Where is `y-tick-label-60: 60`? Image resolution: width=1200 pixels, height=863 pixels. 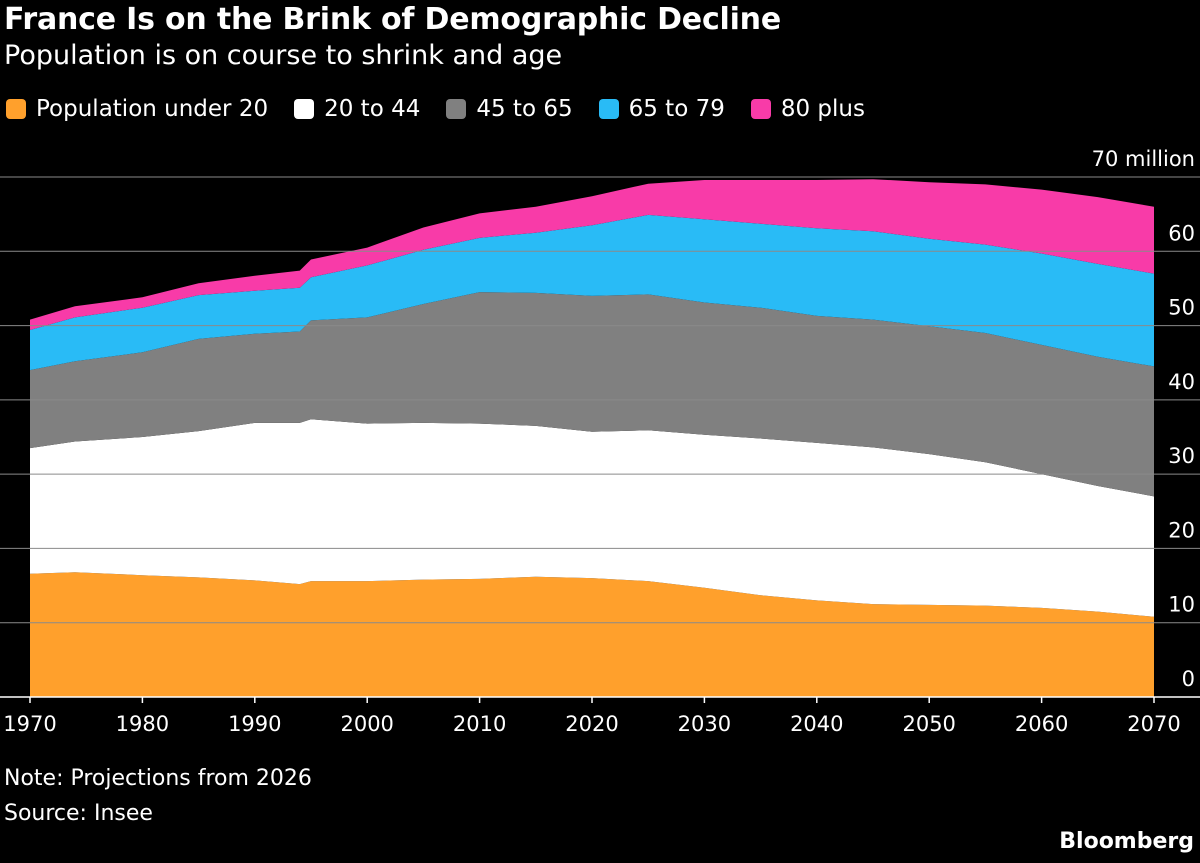 y-tick-label-60: 60 is located at coordinates (1181, 233).